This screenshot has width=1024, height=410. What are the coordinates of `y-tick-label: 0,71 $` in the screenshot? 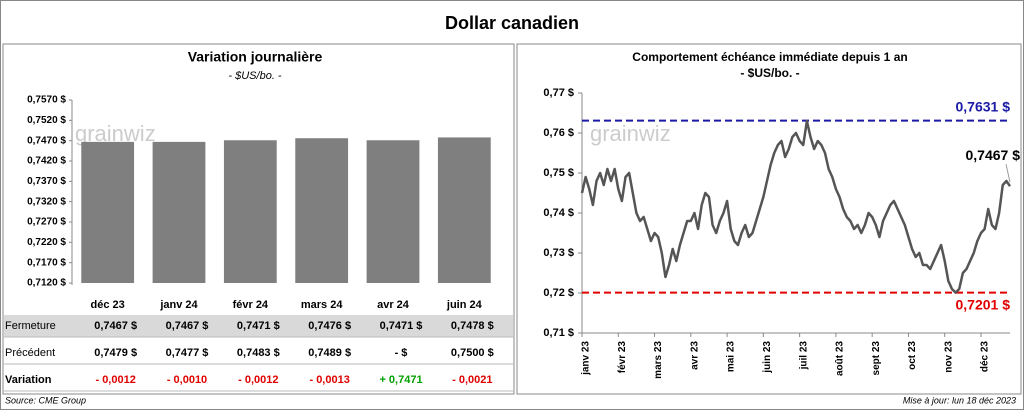 It's located at (558, 333).